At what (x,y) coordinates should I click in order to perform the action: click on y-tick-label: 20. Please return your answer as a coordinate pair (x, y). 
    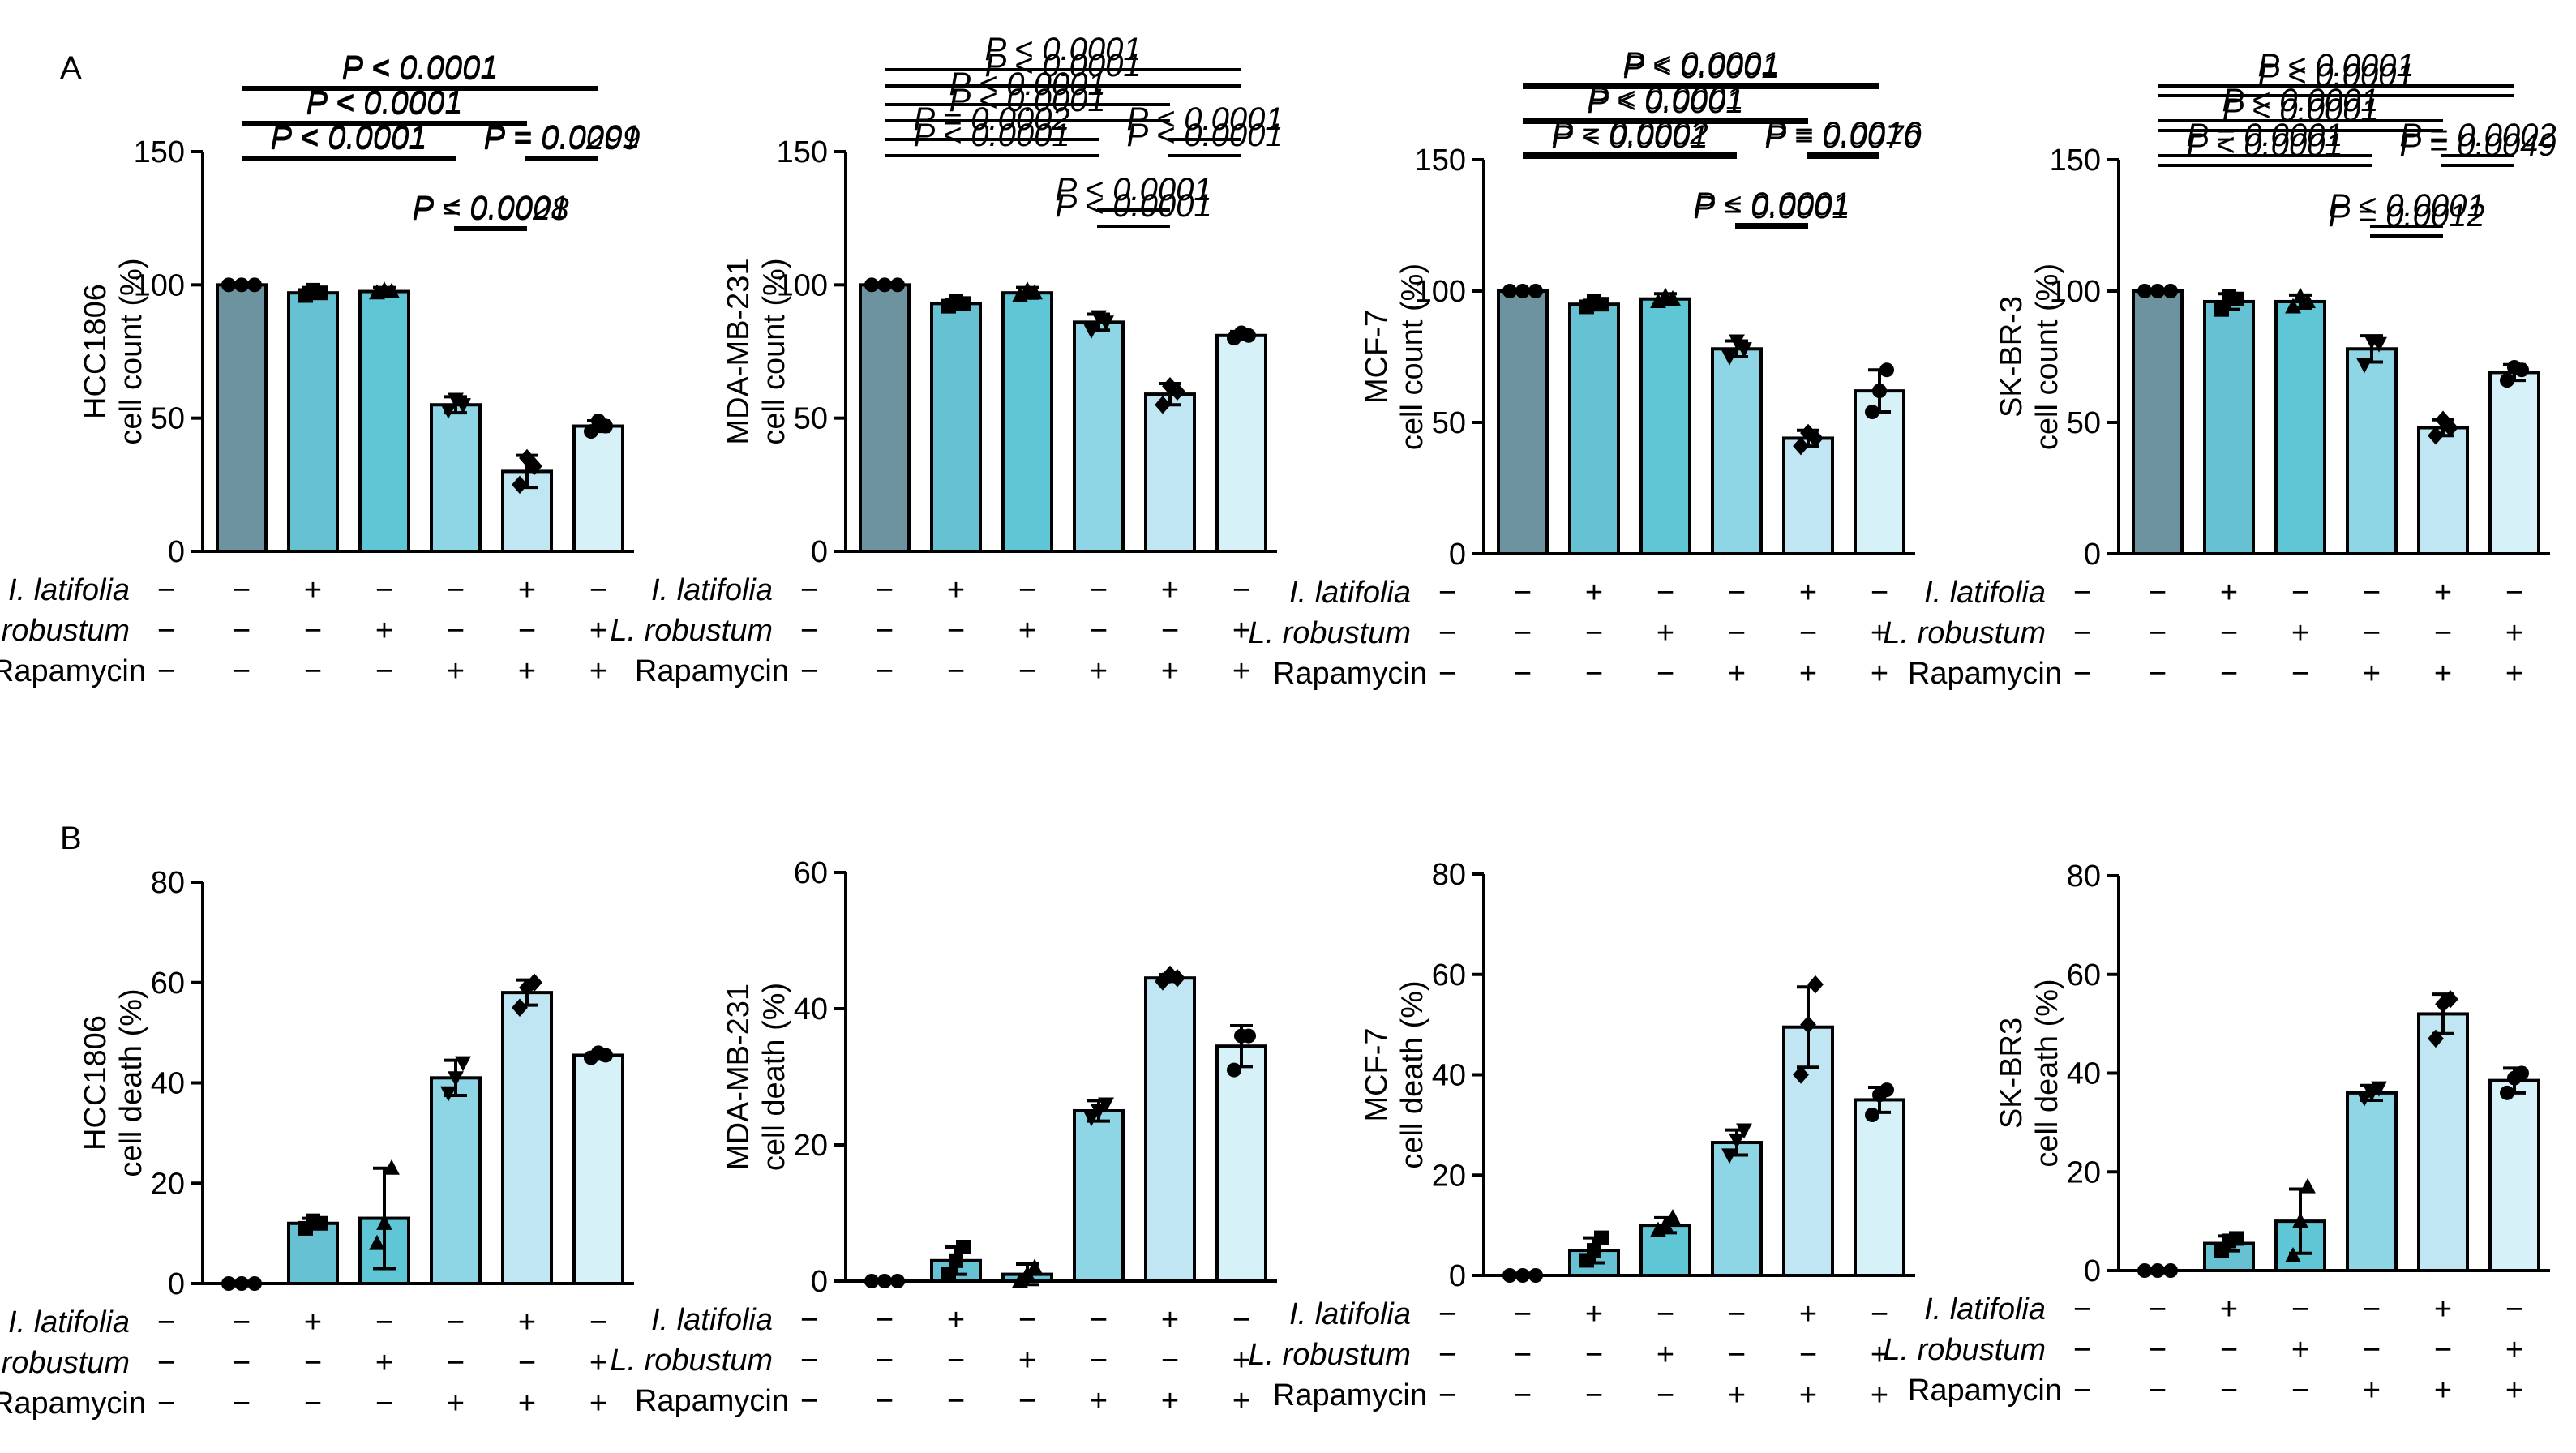
    Looking at the image, I should click on (168, 1184).